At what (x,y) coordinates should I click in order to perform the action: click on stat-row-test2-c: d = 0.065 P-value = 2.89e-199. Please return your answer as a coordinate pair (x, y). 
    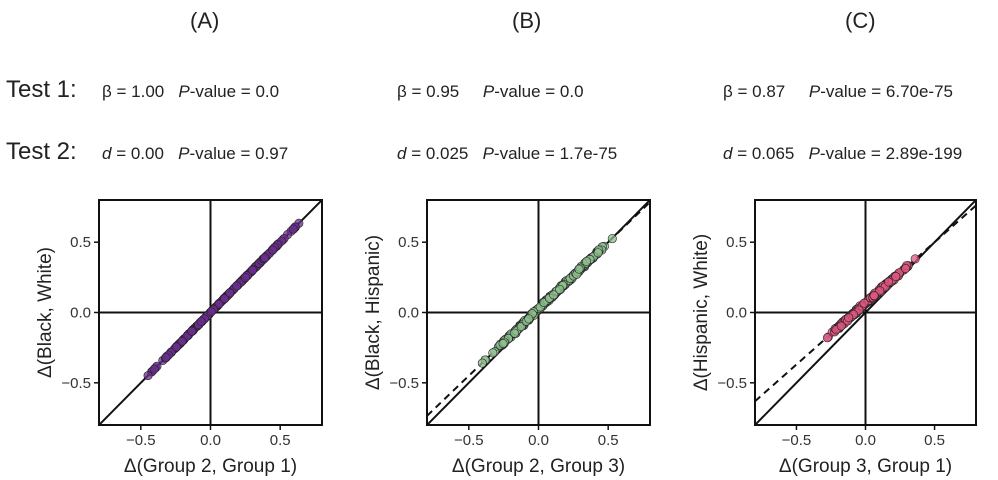
    Looking at the image, I should click on (842, 154).